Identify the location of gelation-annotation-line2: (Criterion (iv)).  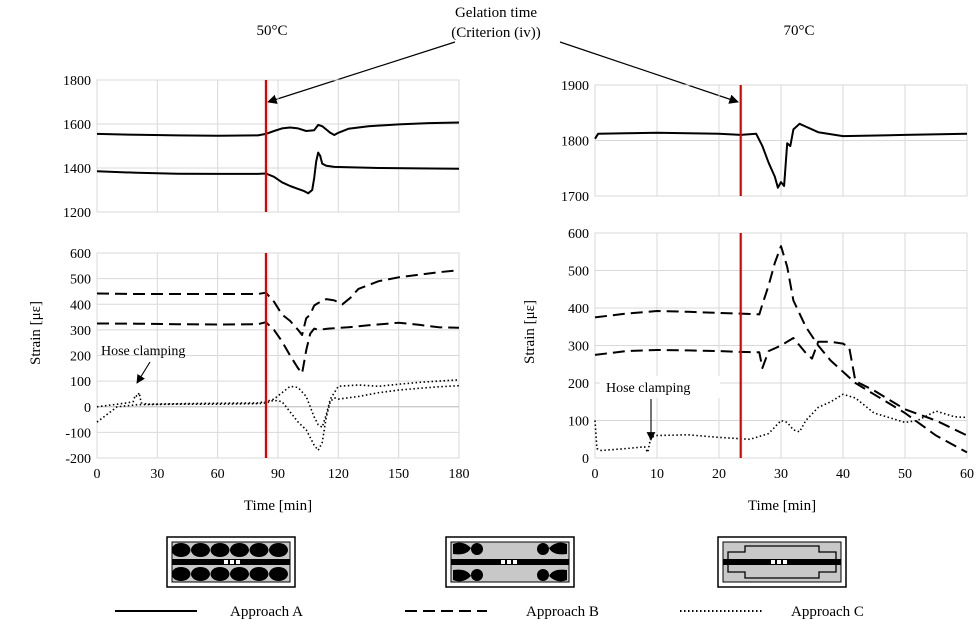
(496, 33).